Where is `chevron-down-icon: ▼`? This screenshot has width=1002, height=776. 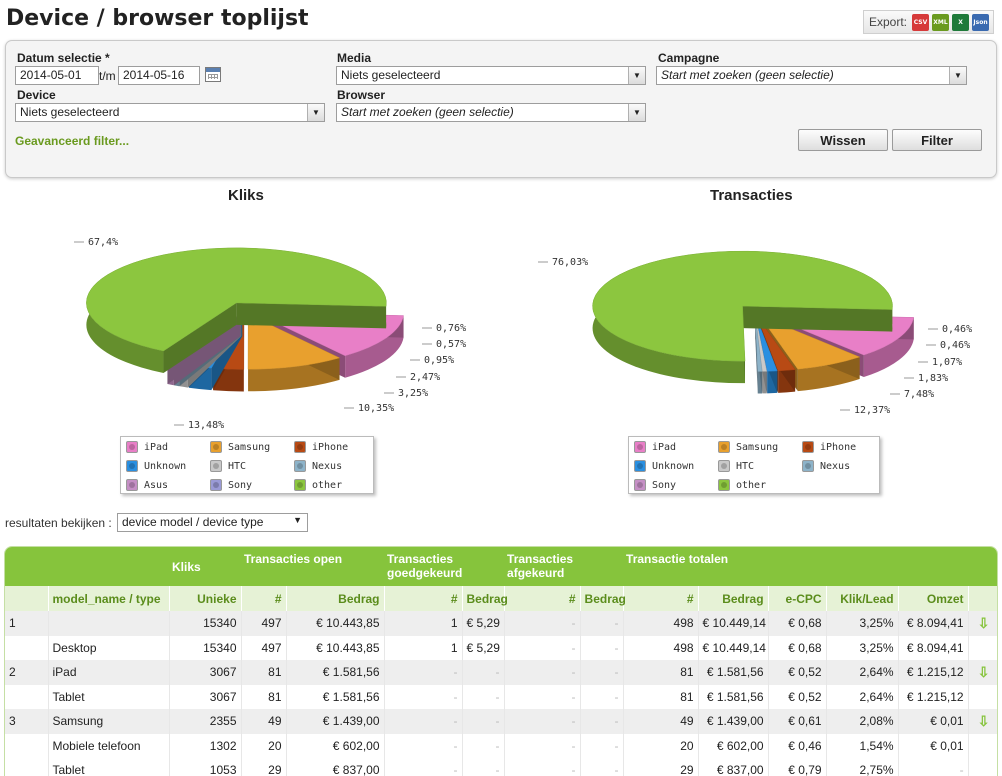
chevron-down-icon: ▼ is located at coordinates (636, 75).